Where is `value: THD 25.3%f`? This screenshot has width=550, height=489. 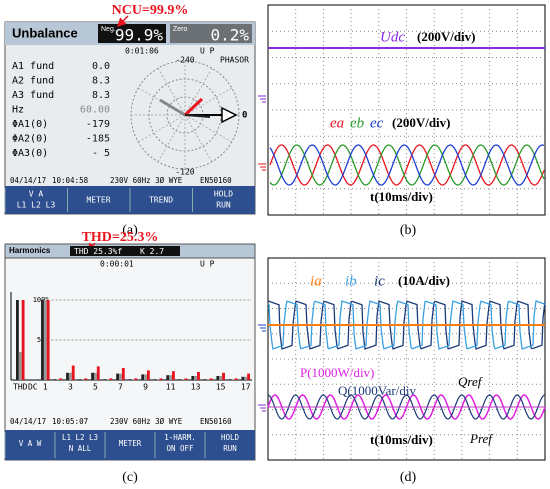
value: THD 25.3%f is located at coordinates (98, 251).